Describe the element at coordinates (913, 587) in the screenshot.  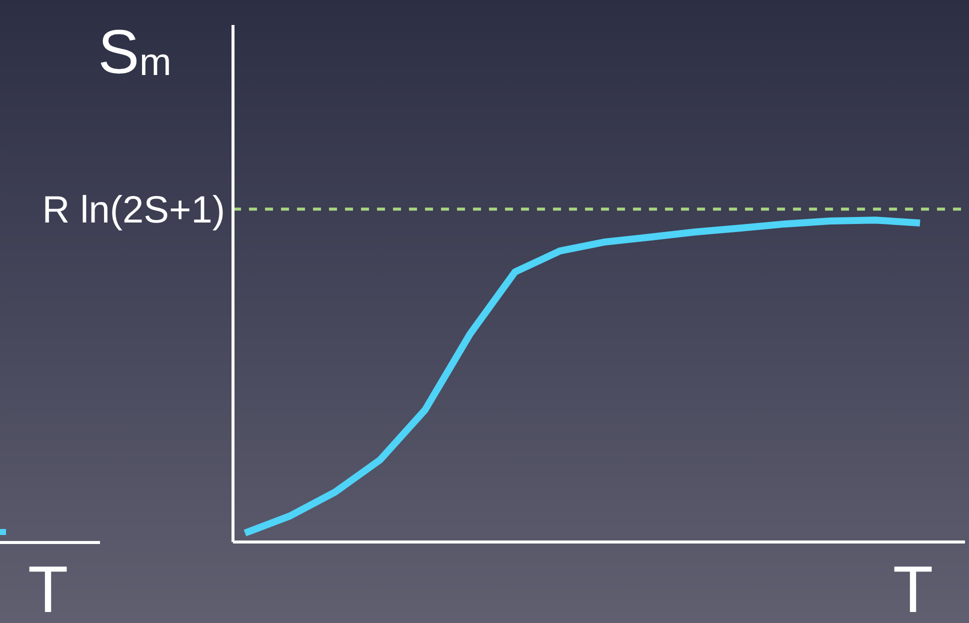
I see `x-axis-title: T` at that location.